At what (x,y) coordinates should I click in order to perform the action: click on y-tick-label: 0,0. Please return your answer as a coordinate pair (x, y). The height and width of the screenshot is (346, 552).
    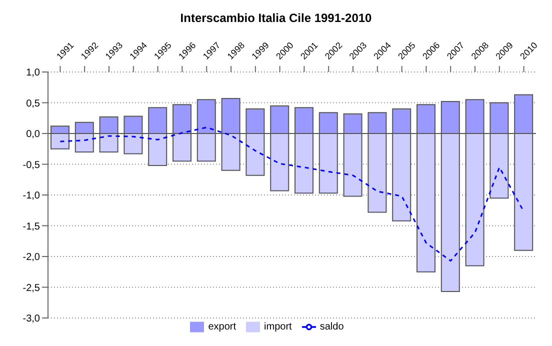
    Looking at the image, I should click on (33, 134).